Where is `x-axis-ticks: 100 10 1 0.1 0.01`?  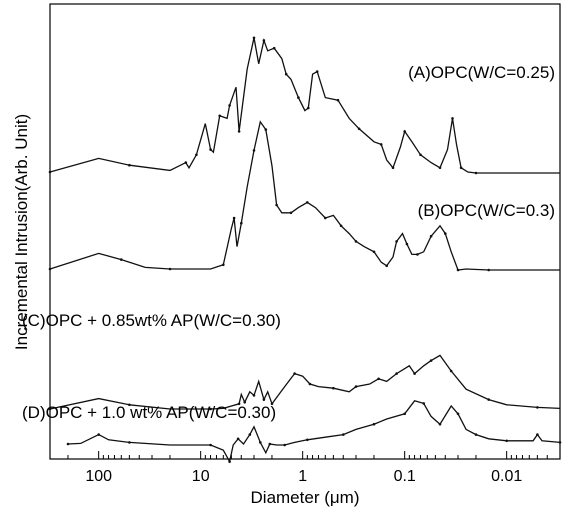 x-axis-ticks: 100 10 1 0.1 0.01 is located at coordinates (305, 468).